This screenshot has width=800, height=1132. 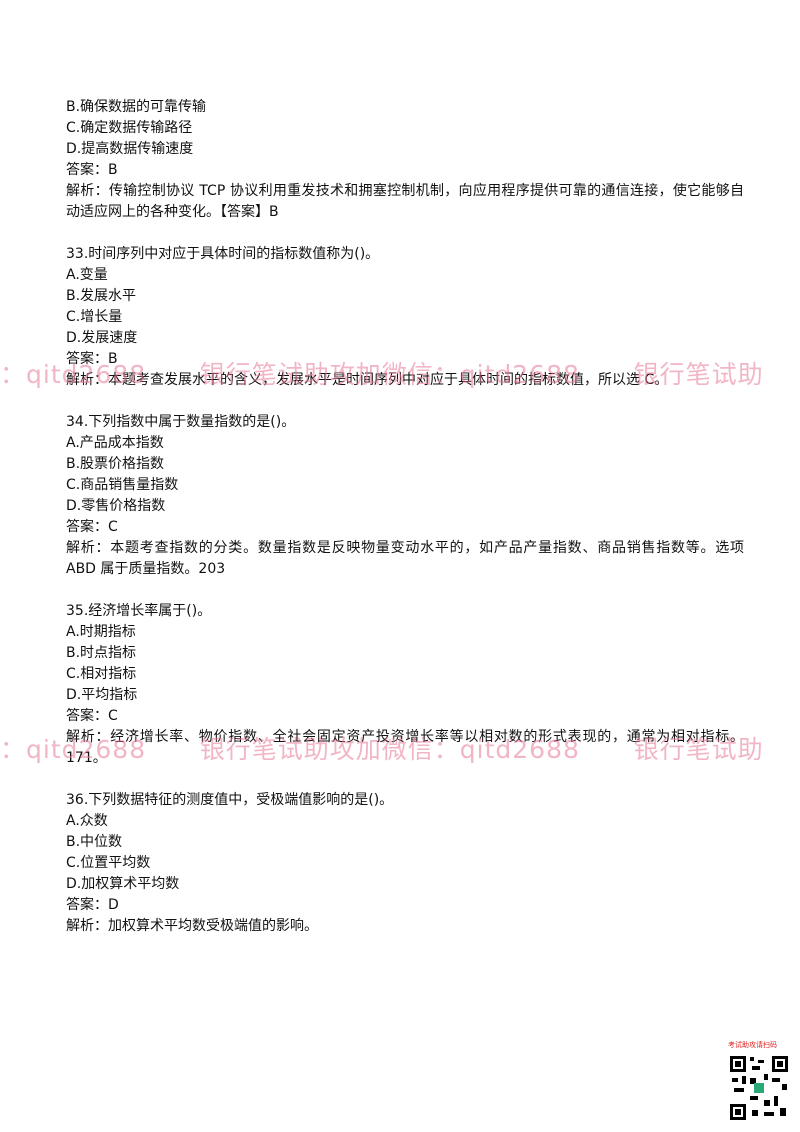 What do you see at coordinates (102, 338) in the screenshot?
I see `option: D.发展速度` at bounding box center [102, 338].